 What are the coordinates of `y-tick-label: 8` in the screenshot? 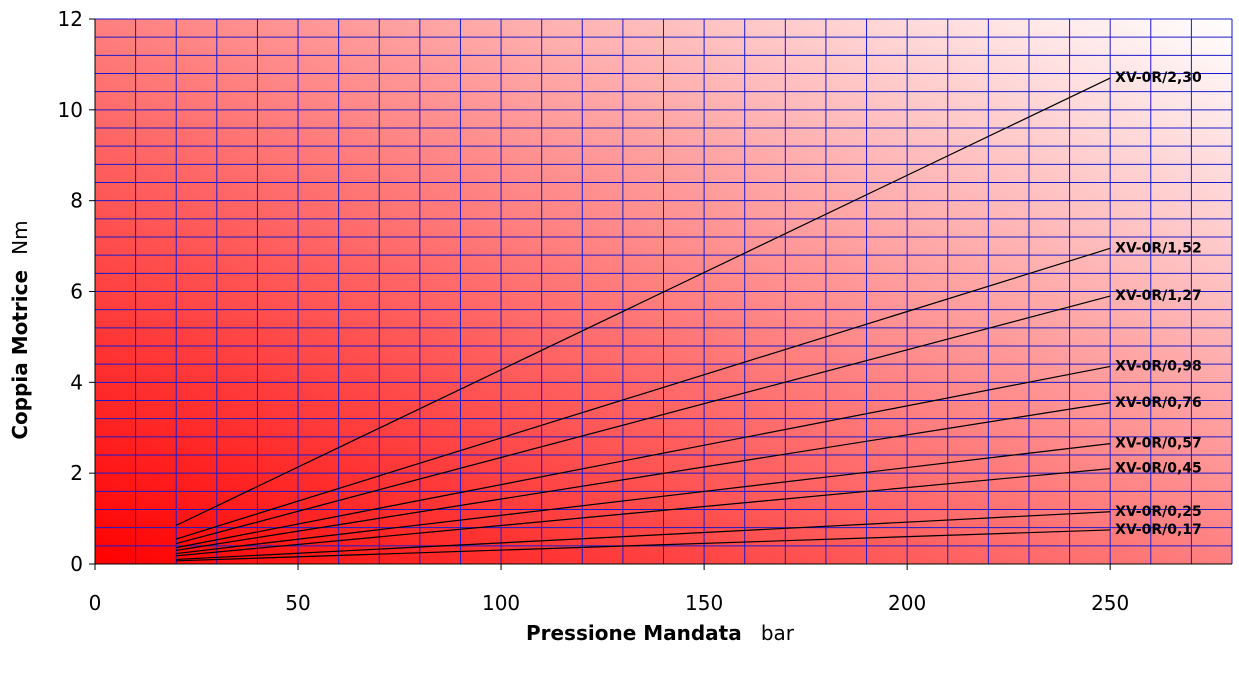 It's located at (76, 201).